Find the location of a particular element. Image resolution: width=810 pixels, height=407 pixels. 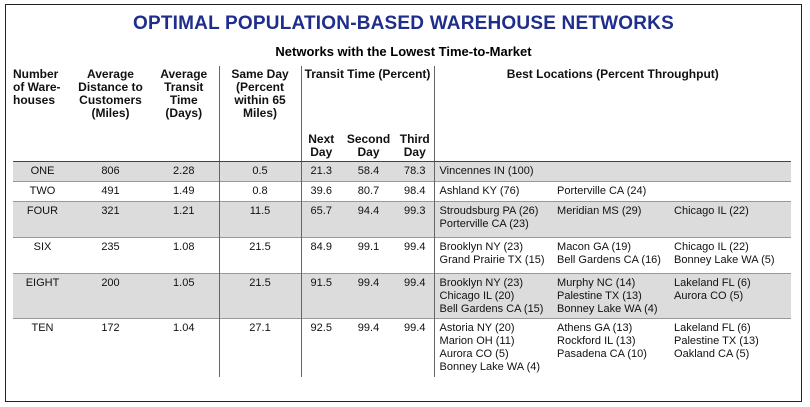

location-entry: Porterville CA (23) is located at coordinates (484, 224).